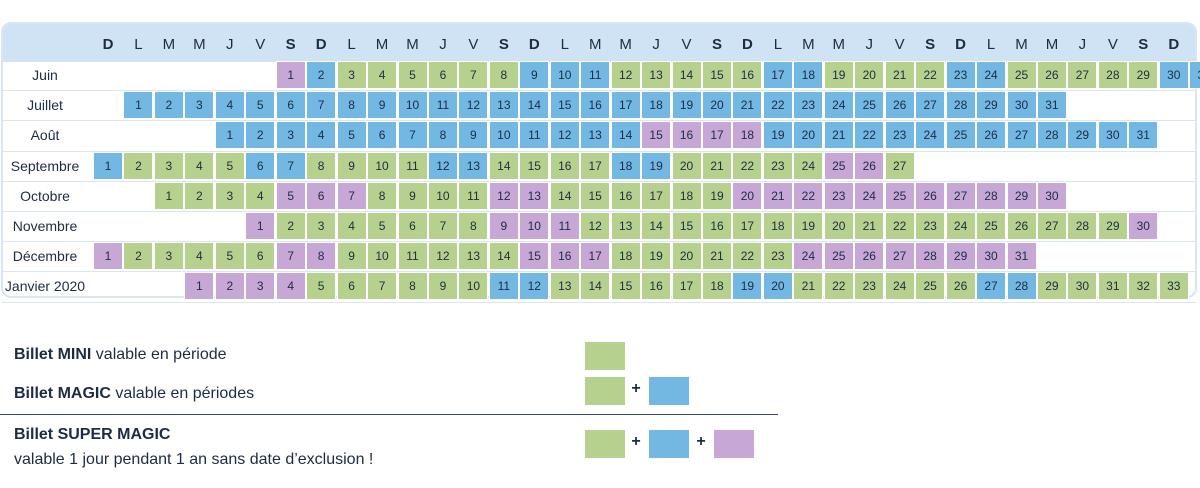 The height and width of the screenshot is (488, 1200). Describe the element at coordinates (838, 195) in the screenshot. I see `day-cell: 23` at that location.